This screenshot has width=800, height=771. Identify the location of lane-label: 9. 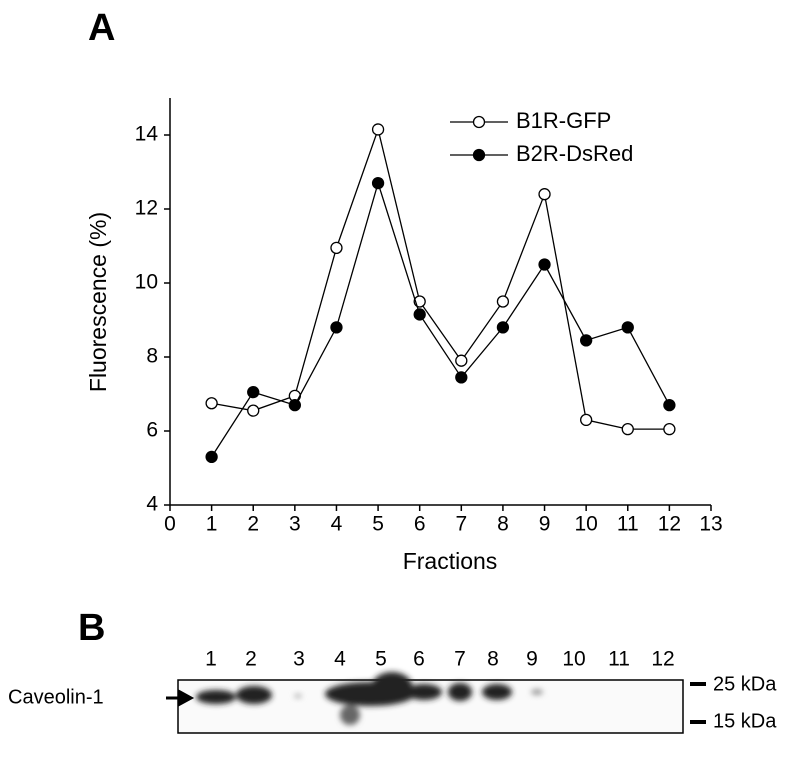
(532, 659).